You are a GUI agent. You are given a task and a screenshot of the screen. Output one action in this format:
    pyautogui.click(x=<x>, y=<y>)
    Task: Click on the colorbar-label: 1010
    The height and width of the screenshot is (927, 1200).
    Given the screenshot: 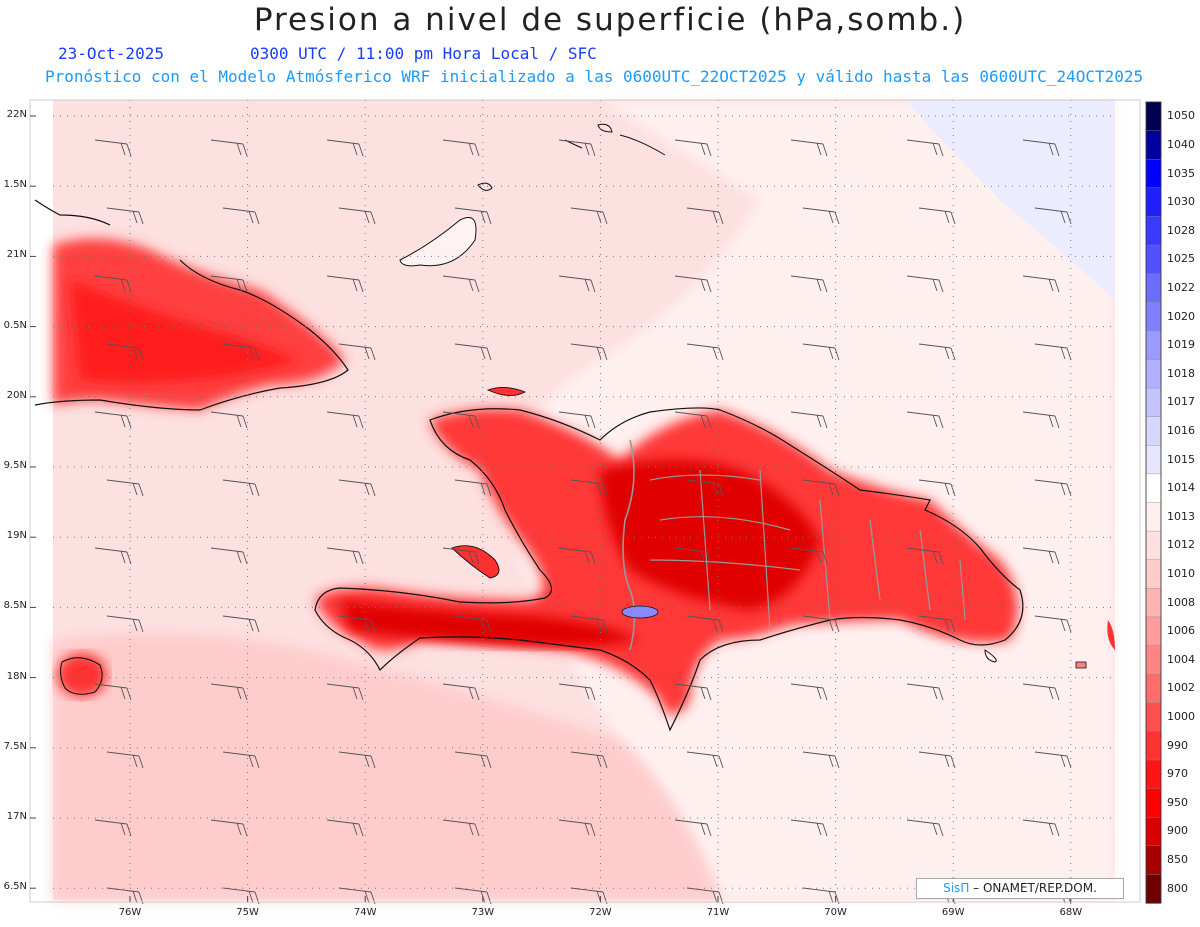 What is the action you would take?
    pyautogui.click(x=1181, y=574)
    